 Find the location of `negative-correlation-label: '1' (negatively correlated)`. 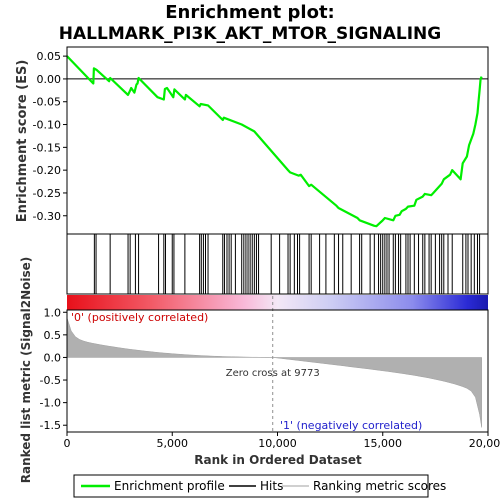

negative-correlation-label: '1' (negatively correlated) is located at coordinates (351, 425).